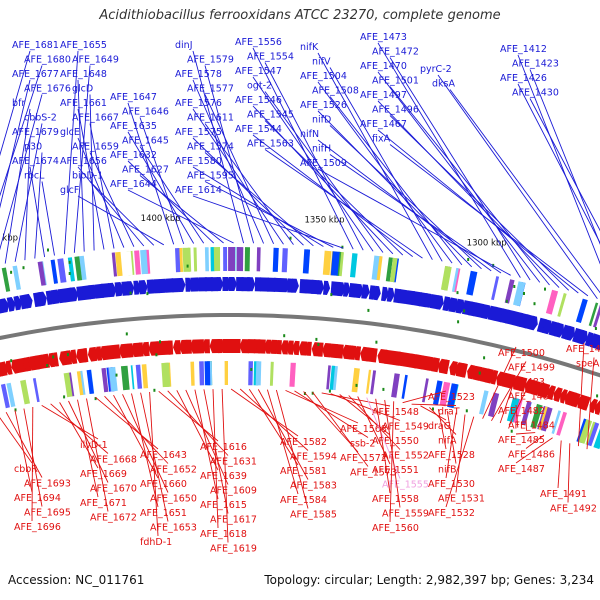 This screenshot has width=600, height=600. What do you see at coordinates (198, 161) in the screenshot?
I see `forward-gene-label: AFE_1580` at bounding box center [198, 161].